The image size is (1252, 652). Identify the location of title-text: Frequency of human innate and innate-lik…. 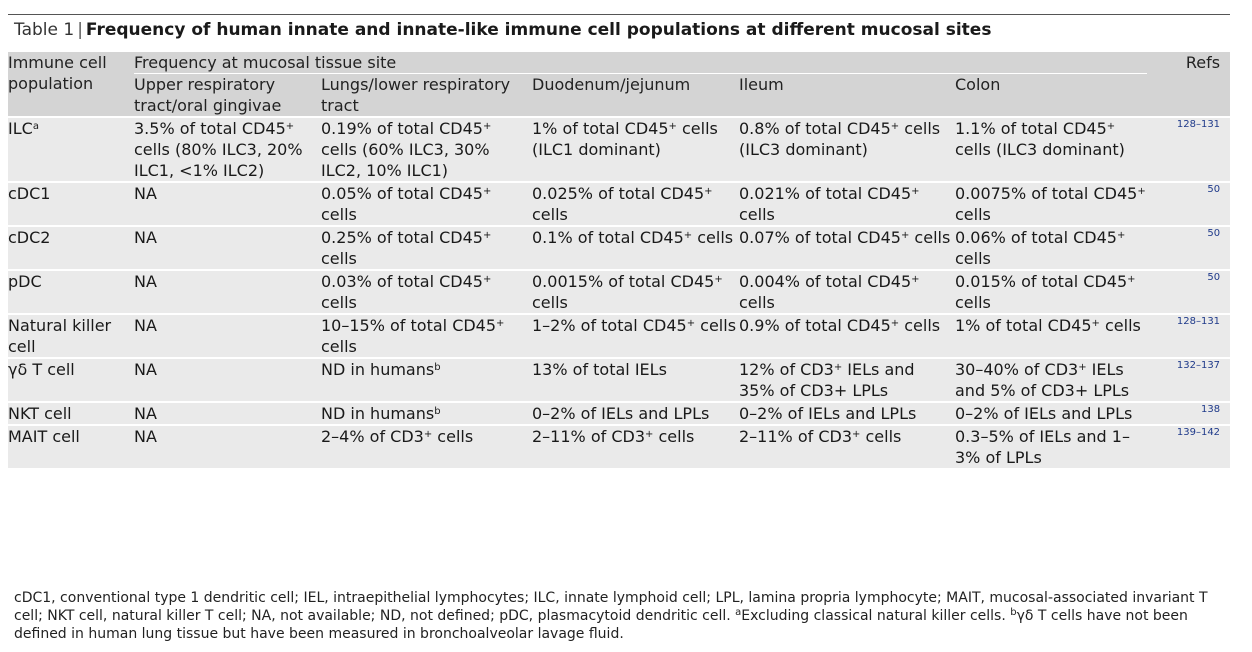
(538, 30).